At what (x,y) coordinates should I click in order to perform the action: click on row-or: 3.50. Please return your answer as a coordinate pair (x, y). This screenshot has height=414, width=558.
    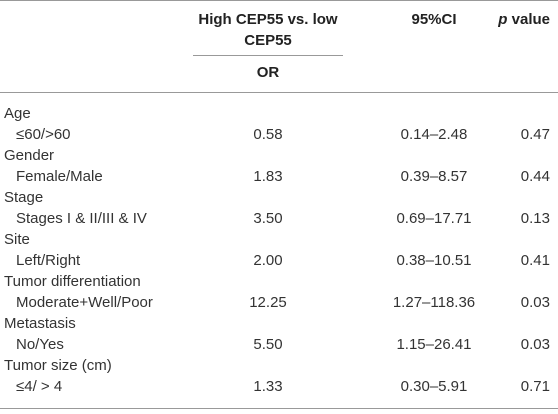
    Looking at the image, I should click on (268, 218).